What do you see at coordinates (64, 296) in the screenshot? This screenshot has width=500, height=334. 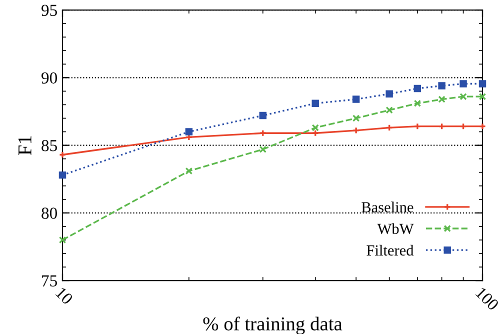 I see `x-tick-label: 10` at bounding box center [64, 296].